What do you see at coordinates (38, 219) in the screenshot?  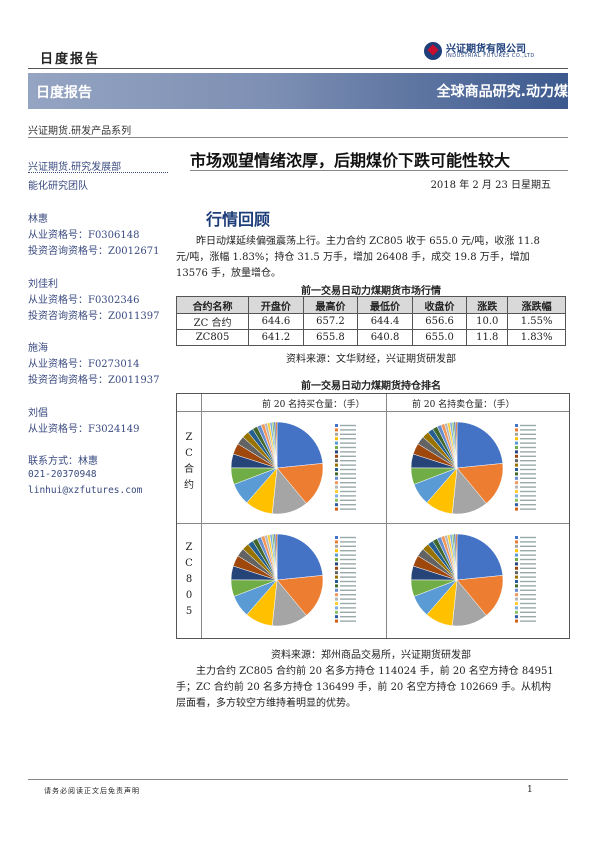 I see `analyst-name: 林惠` at bounding box center [38, 219].